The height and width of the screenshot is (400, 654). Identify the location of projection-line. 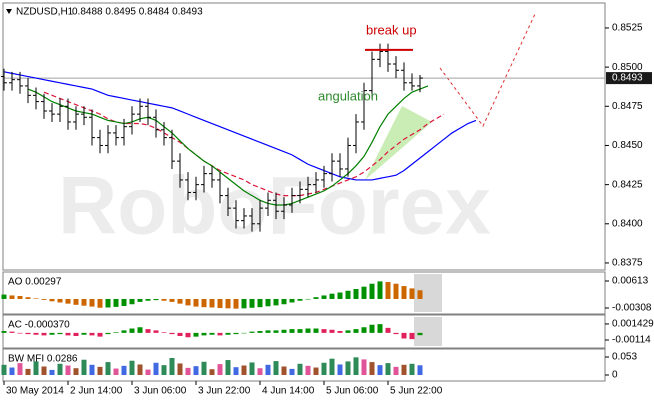
(487, 70).